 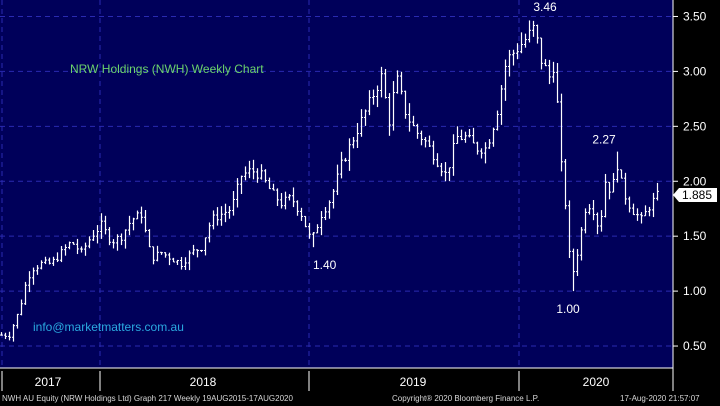 I want to click on last-price-badge, so click(x=695, y=195).